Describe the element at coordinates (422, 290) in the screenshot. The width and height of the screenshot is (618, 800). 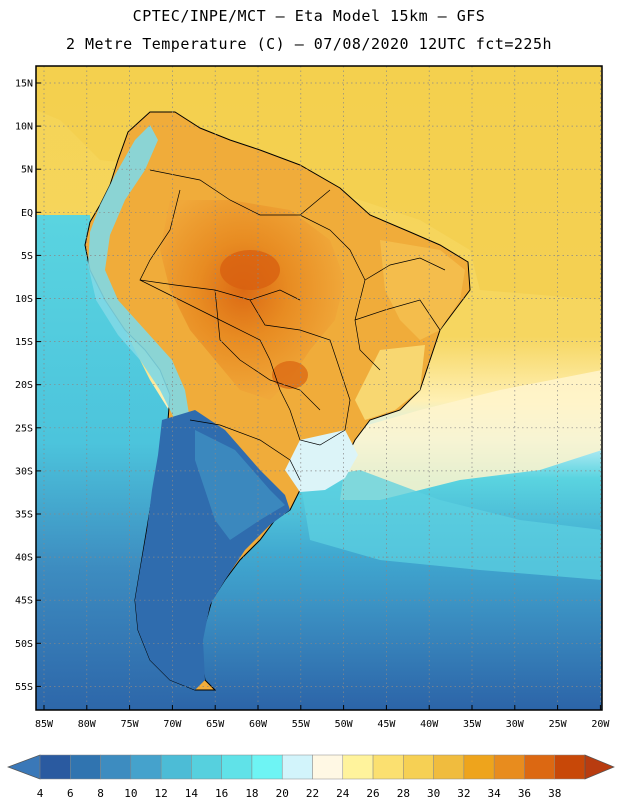
I see `northeast-mild-region` at that location.